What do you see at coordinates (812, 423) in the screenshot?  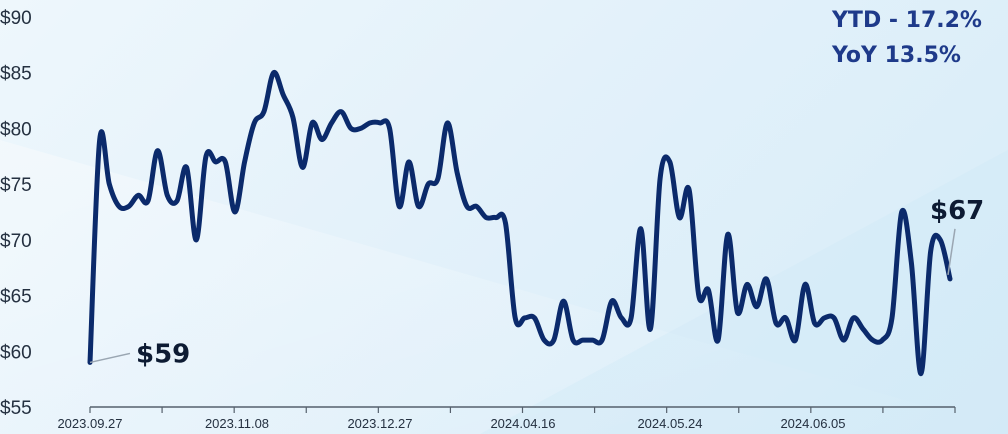 I see `x-tick-label: 2024.06.05` at bounding box center [812, 423].